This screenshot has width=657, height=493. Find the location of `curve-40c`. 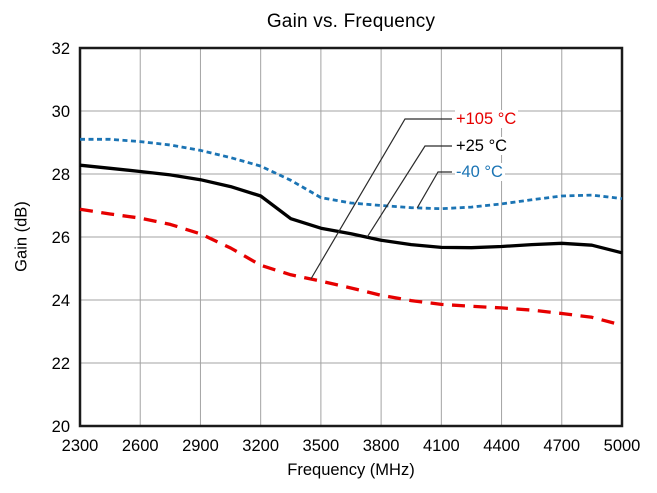

curve-40c is located at coordinates (351, 174).